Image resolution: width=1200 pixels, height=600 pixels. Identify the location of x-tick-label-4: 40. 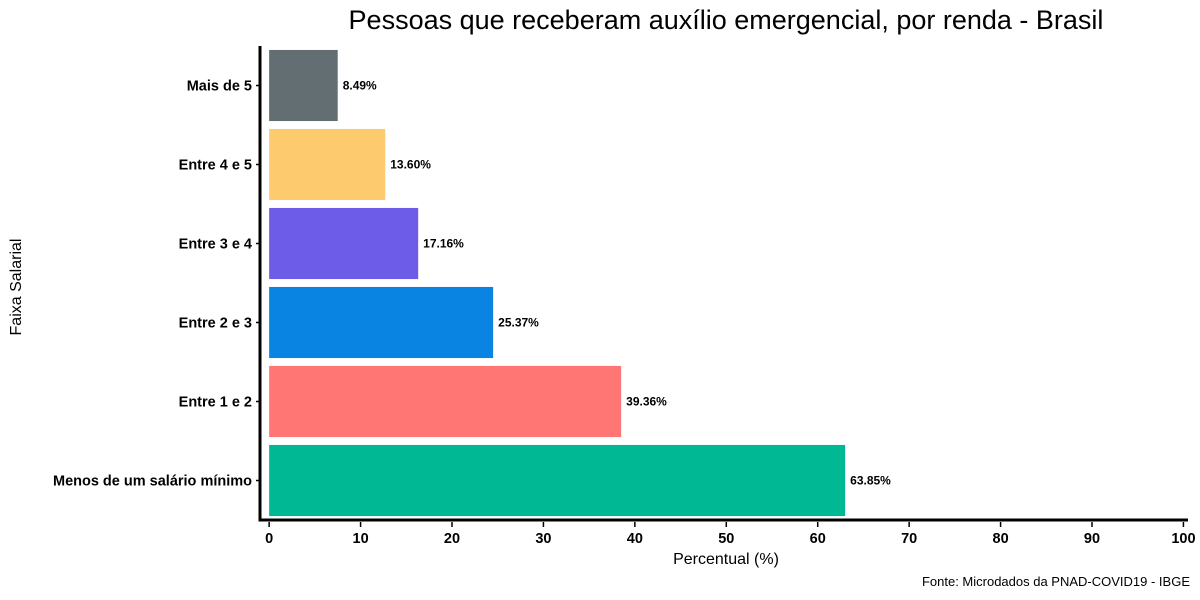
(635, 539).